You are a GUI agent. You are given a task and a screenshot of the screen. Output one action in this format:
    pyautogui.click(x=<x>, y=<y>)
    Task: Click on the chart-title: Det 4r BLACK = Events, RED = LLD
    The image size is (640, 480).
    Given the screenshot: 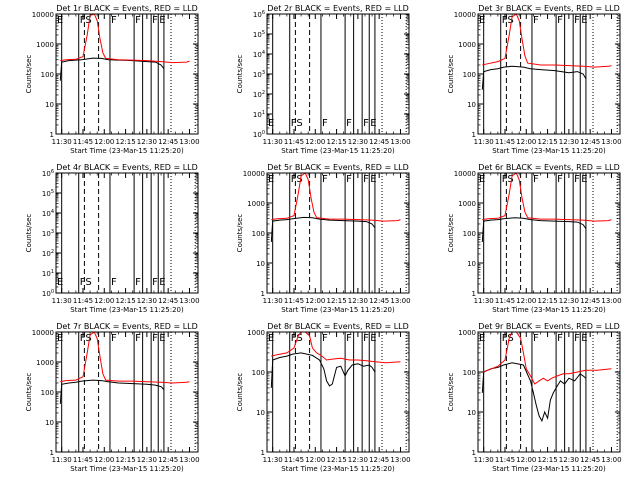 What is the action you would take?
    pyautogui.click(x=127, y=167)
    